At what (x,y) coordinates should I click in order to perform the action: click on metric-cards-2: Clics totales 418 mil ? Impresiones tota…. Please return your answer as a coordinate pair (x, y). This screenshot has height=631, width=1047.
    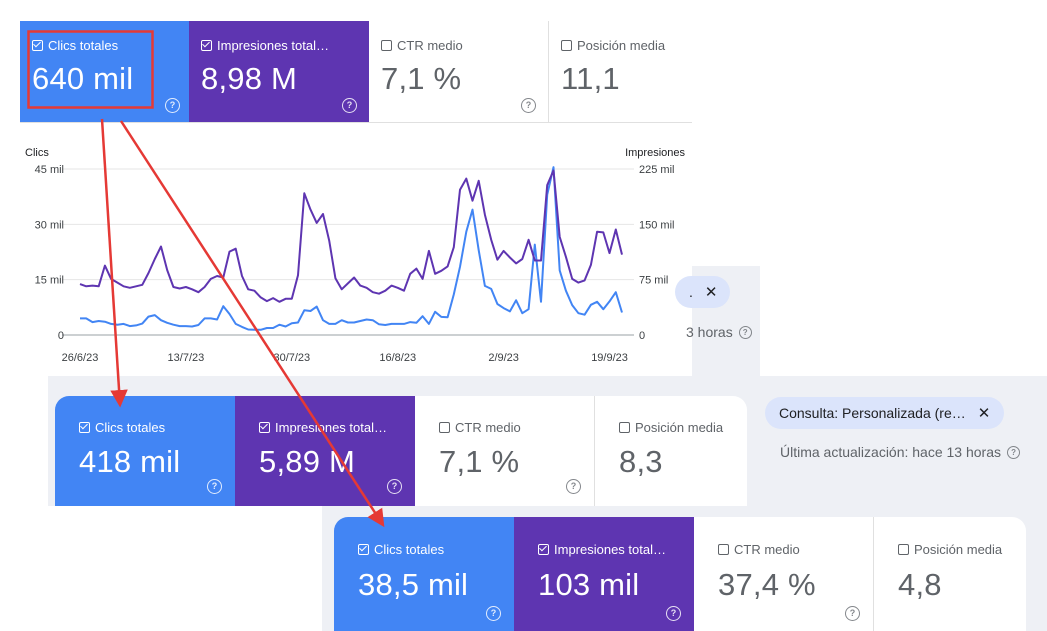
    Looking at the image, I should click on (401, 451).